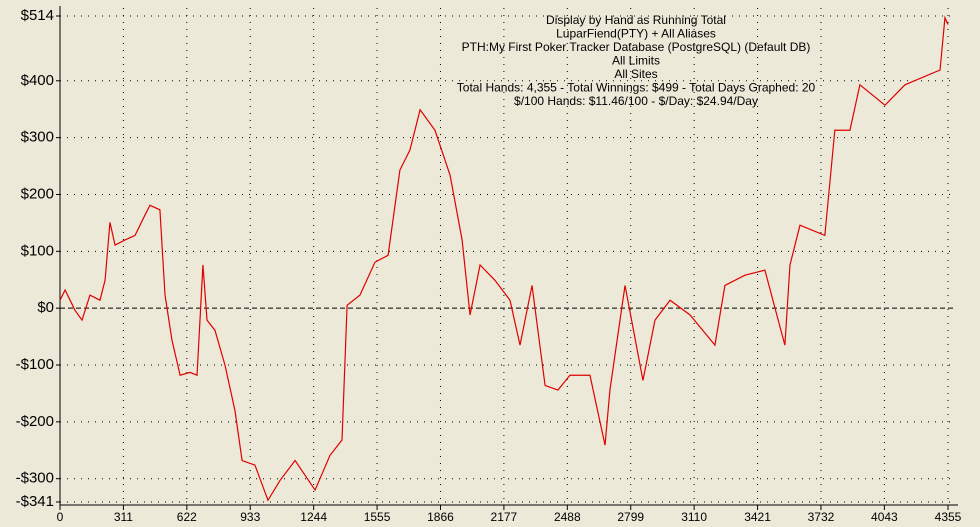 Image resolution: width=980 pixels, height=527 pixels. Describe the element at coordinates (636, 34) in the screenshot. I see `annotation: LuparFiend(PTY) + All Aliases` at that location.